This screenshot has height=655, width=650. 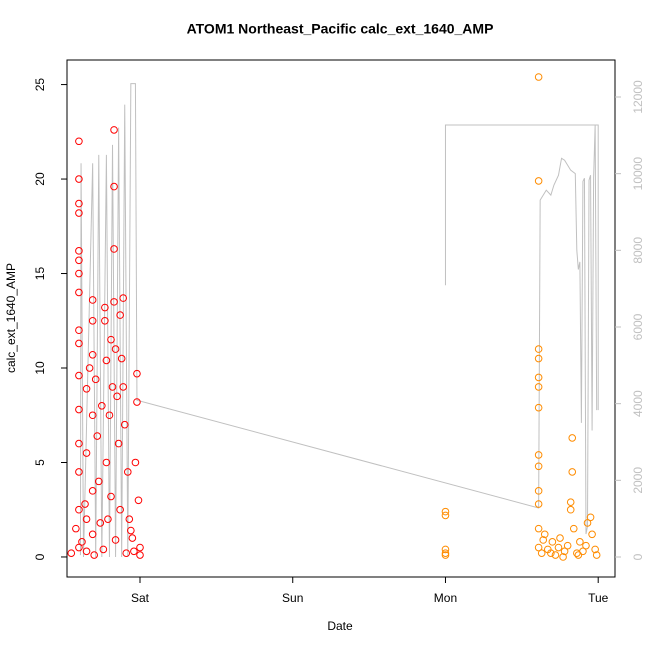 What do you see at coordinates (40, 85) in the screenshot?
I see `y-tick-label: 25` at bounding box center [40, 85].